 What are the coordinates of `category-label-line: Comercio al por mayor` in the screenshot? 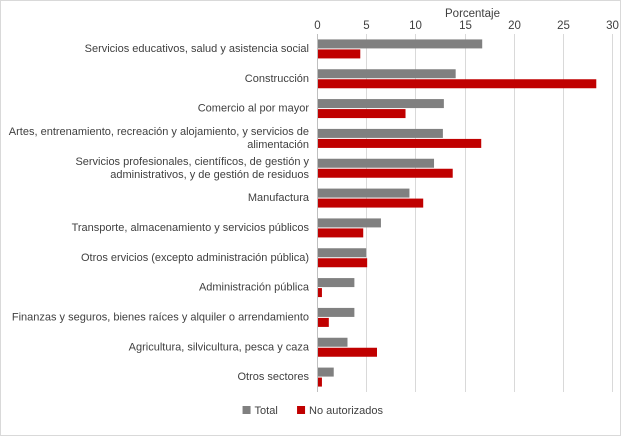 It's located at (254, 109).